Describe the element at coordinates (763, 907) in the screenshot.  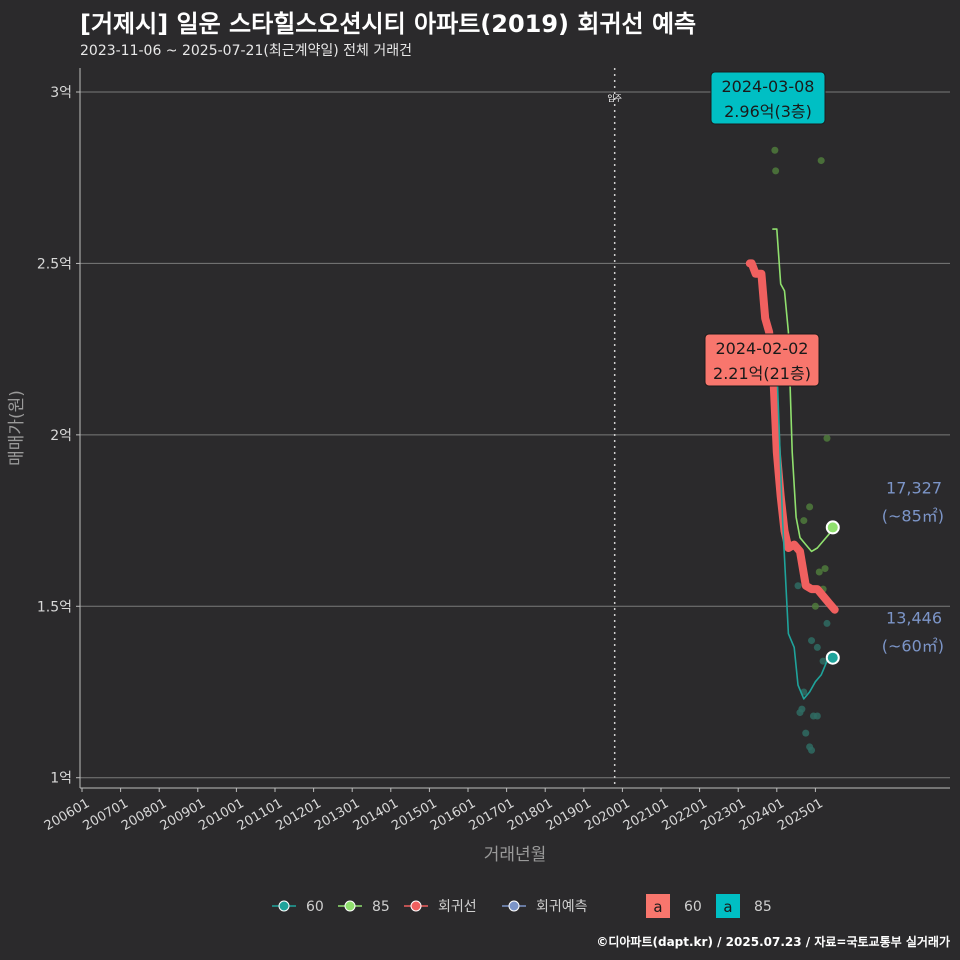
I see `legend-tag-label: 85` at that location.